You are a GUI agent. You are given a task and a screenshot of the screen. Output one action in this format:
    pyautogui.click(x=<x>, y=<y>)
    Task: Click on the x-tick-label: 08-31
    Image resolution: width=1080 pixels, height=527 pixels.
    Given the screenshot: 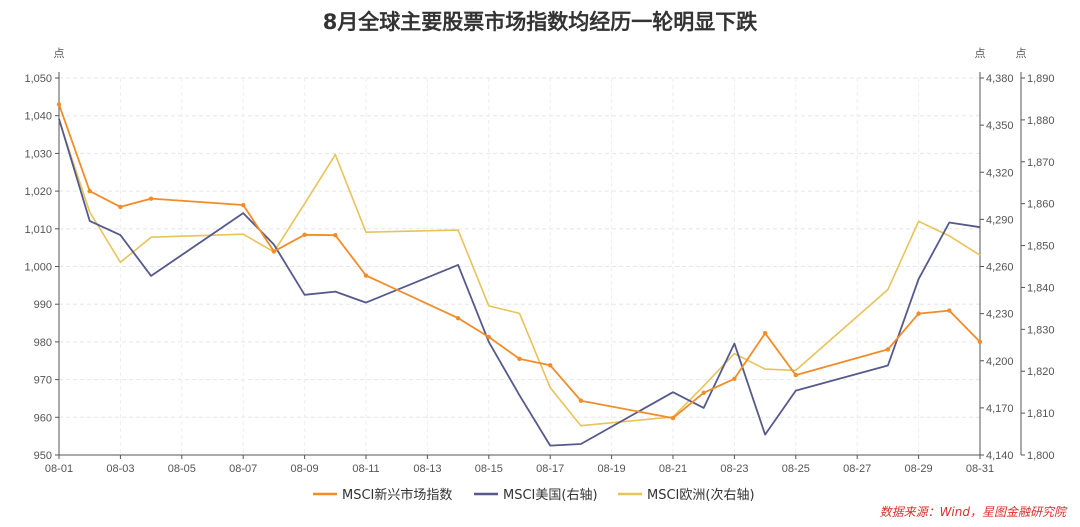 What is the action you would take?
    pyautogui.click(x=980, y=469)
    